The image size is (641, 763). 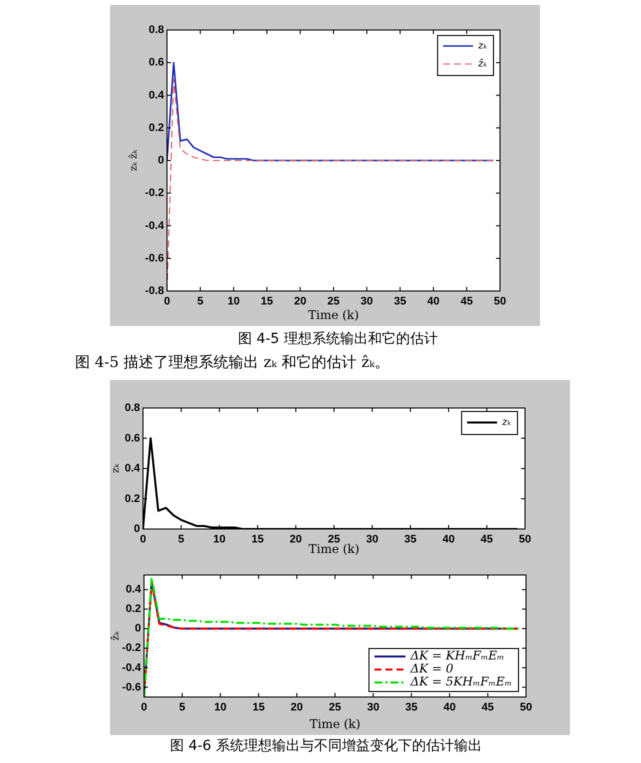 What do you see at coordinates (134, 161) in the screenshot?
I see `y-axis-title: zₖ ẑₖ` at bounding box center [134, 161].